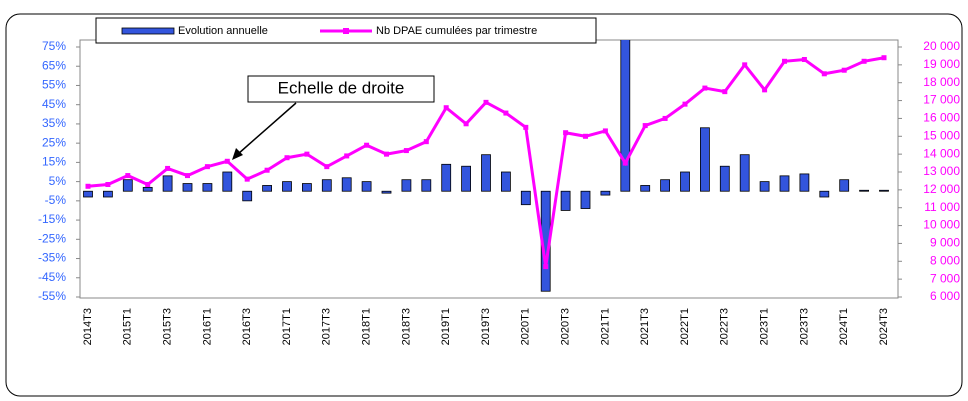 This screenshot has width=968, height=401. What do you see at coordinates (52, 277) in the screenshot?
I see `y-tick-label: -45%` at bounding box center [52, 277].